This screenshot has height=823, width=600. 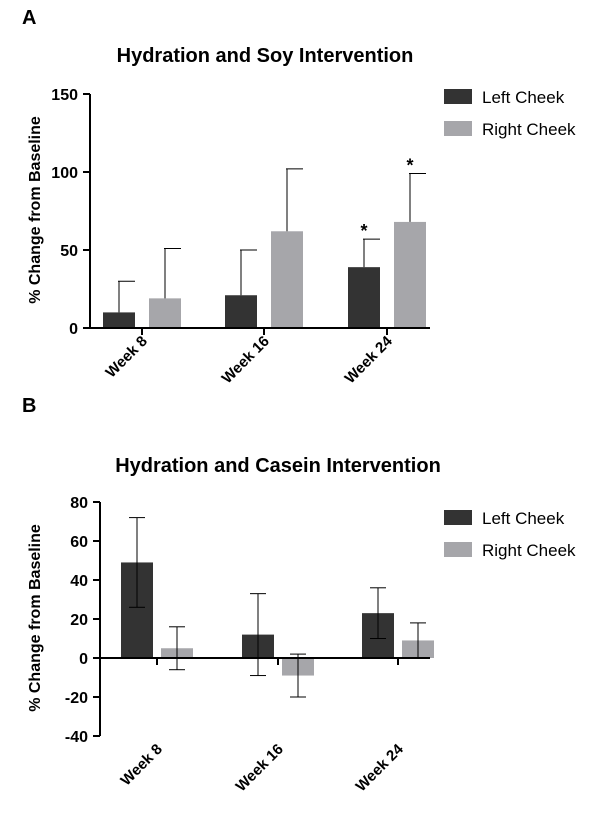 What do you see at coordinates (29, 18) in the screenshot?
I see `panel-letter-a: A` at bounding box center [29, 18].